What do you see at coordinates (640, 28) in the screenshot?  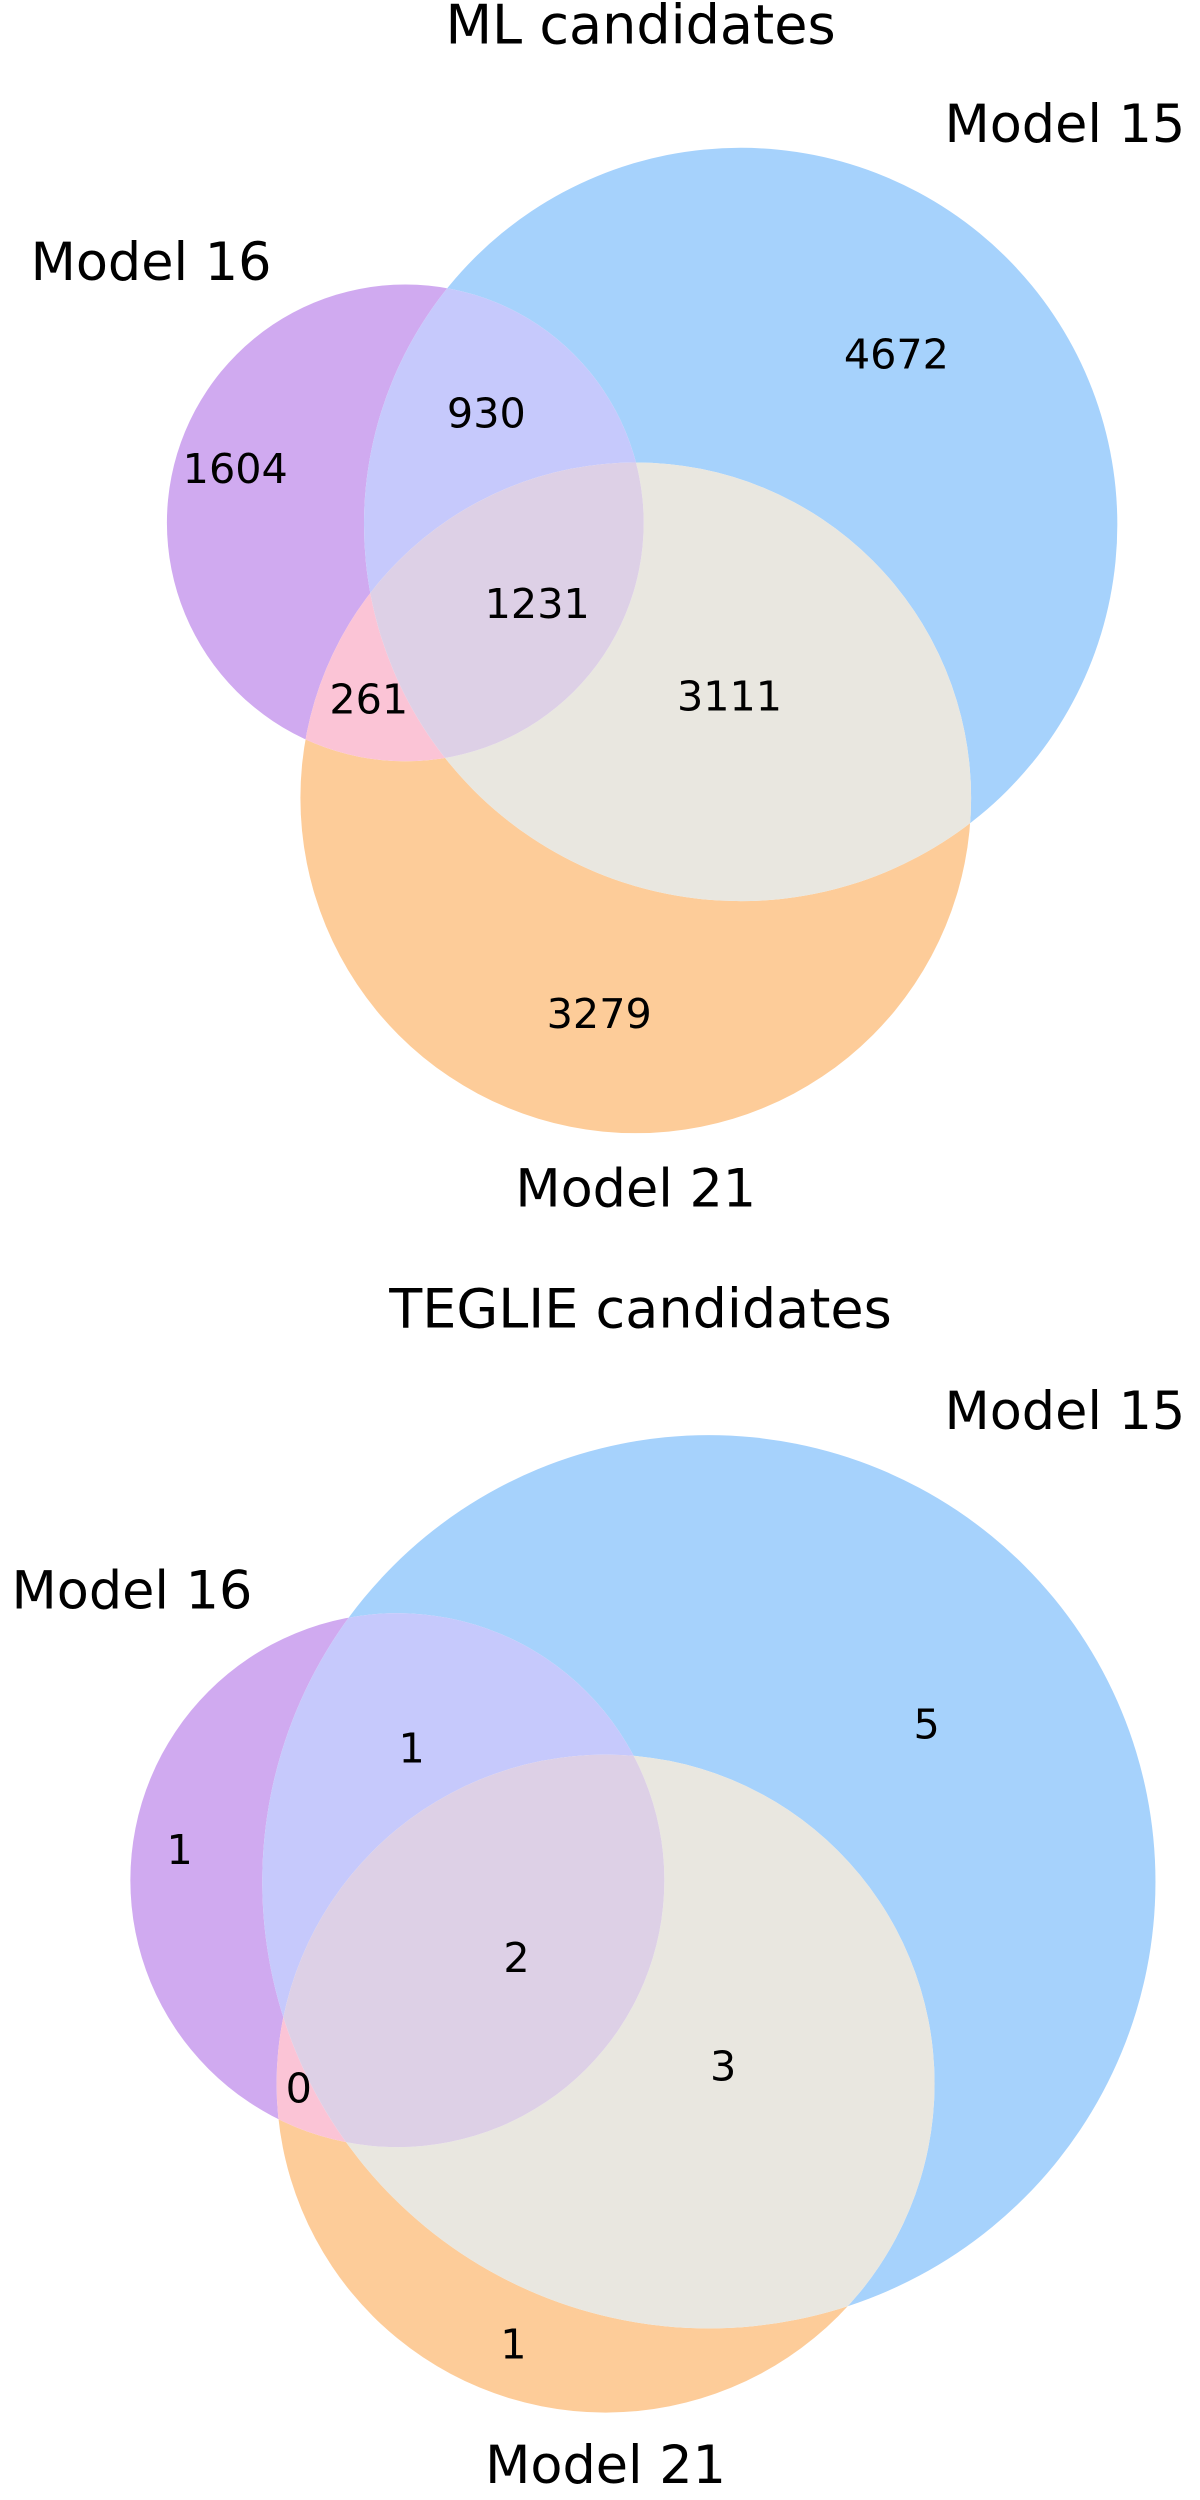 I see `chart-title: ML candidates` at bounding box center [640, 28].